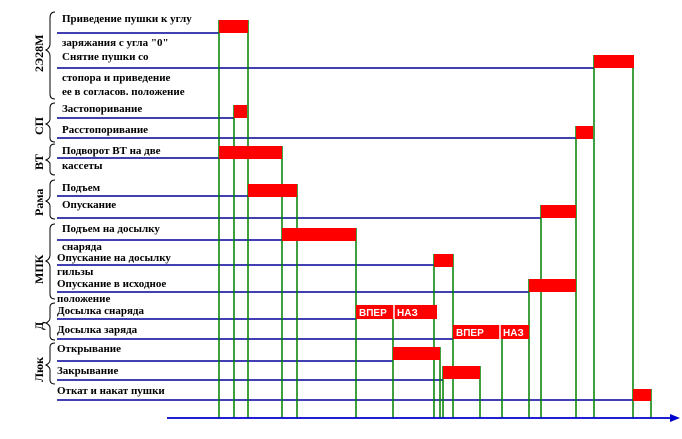  I want to click on bar-luk-otkryvanie, so click(416, 353).